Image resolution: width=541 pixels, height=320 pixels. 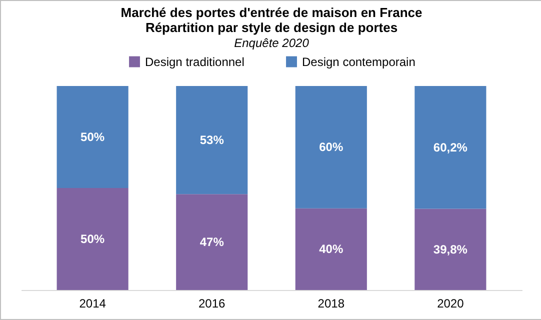 I want to click on data-label: 60%, so click(x=331, y=147).